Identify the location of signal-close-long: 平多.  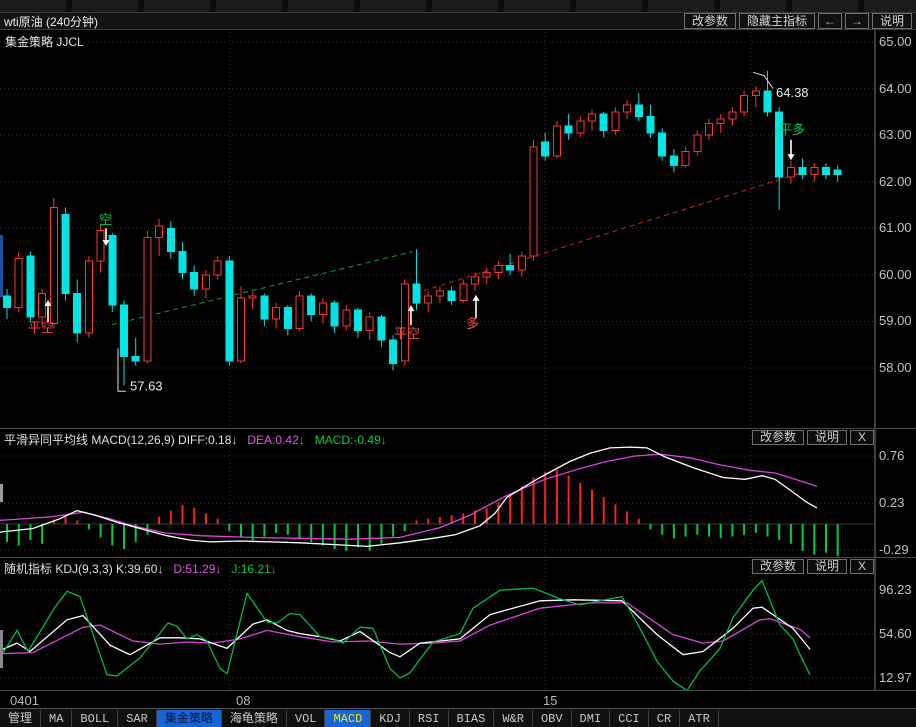
(792, 129).